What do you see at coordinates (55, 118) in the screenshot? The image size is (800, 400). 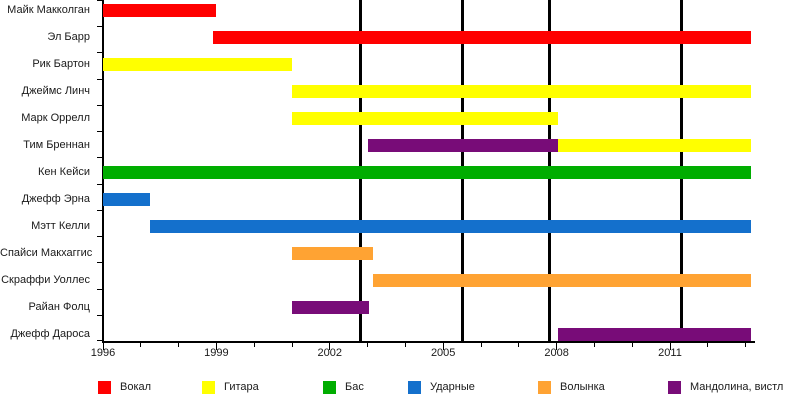 I see `member-row-label: Марк Оррелл` at bounding box center [55, 118].